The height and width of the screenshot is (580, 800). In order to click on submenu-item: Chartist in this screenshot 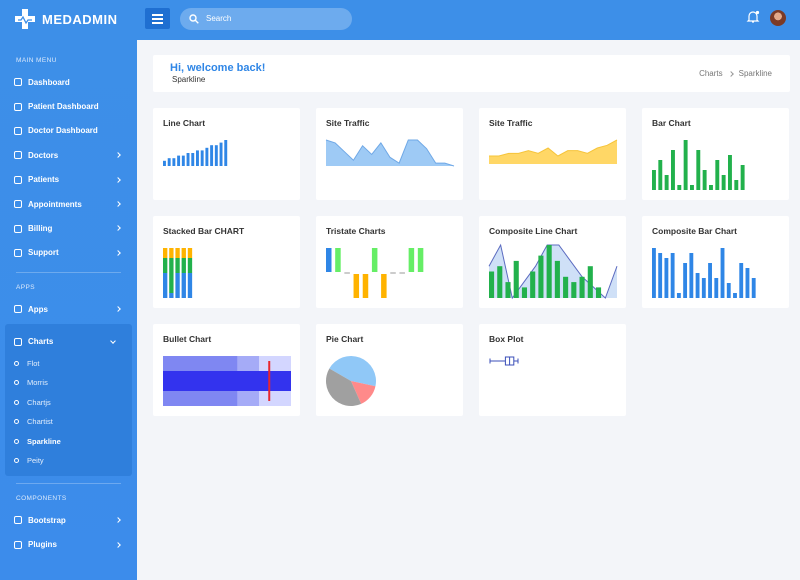, I will do `click(68, 421)`.